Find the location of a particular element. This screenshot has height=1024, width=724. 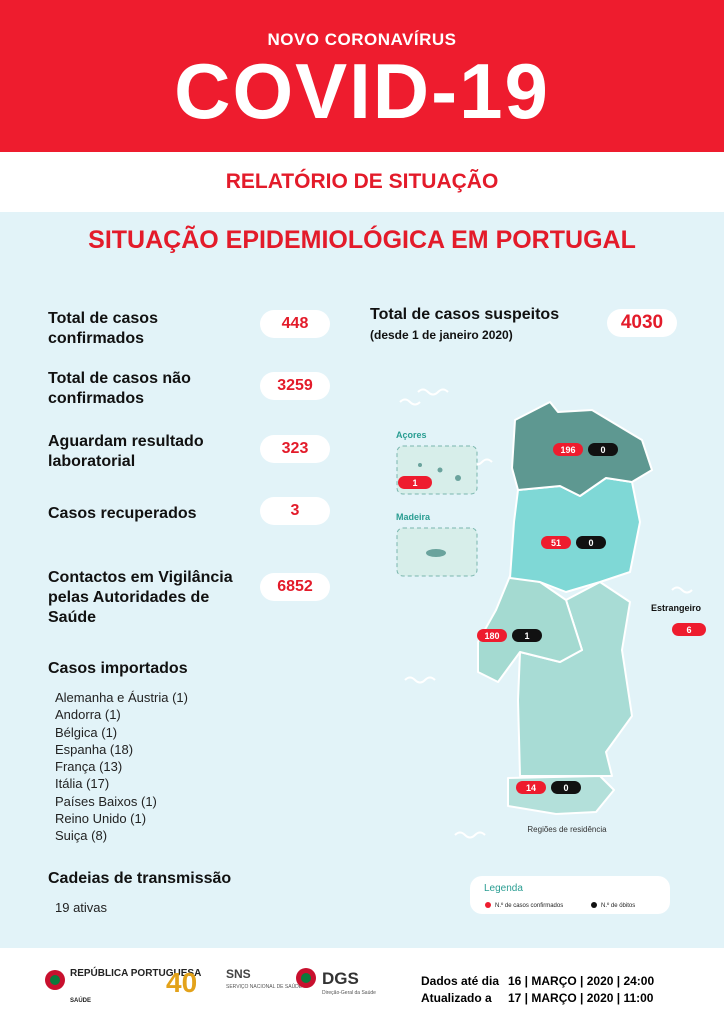

header-band is located at coordinates (362, 76).